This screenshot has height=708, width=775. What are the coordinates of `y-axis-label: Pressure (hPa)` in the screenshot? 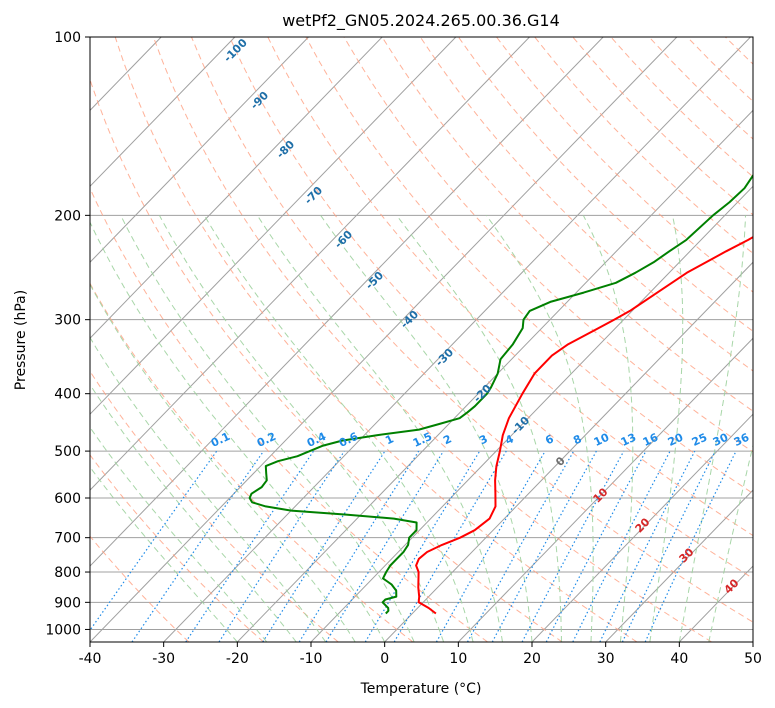 It's located at (21, 340).